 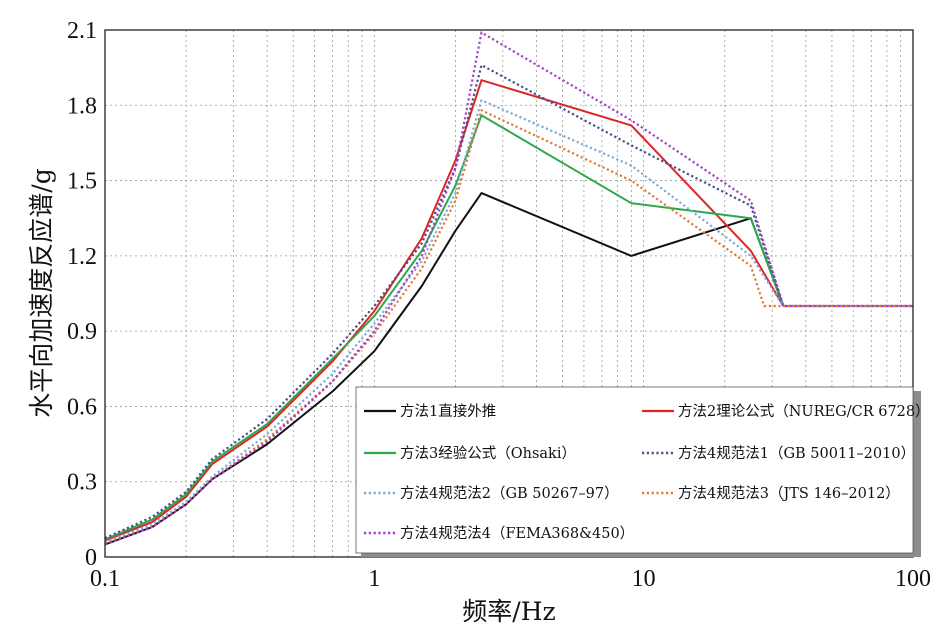 I want to click on x-tick-label: 0.1, so click(x=105, y=579).